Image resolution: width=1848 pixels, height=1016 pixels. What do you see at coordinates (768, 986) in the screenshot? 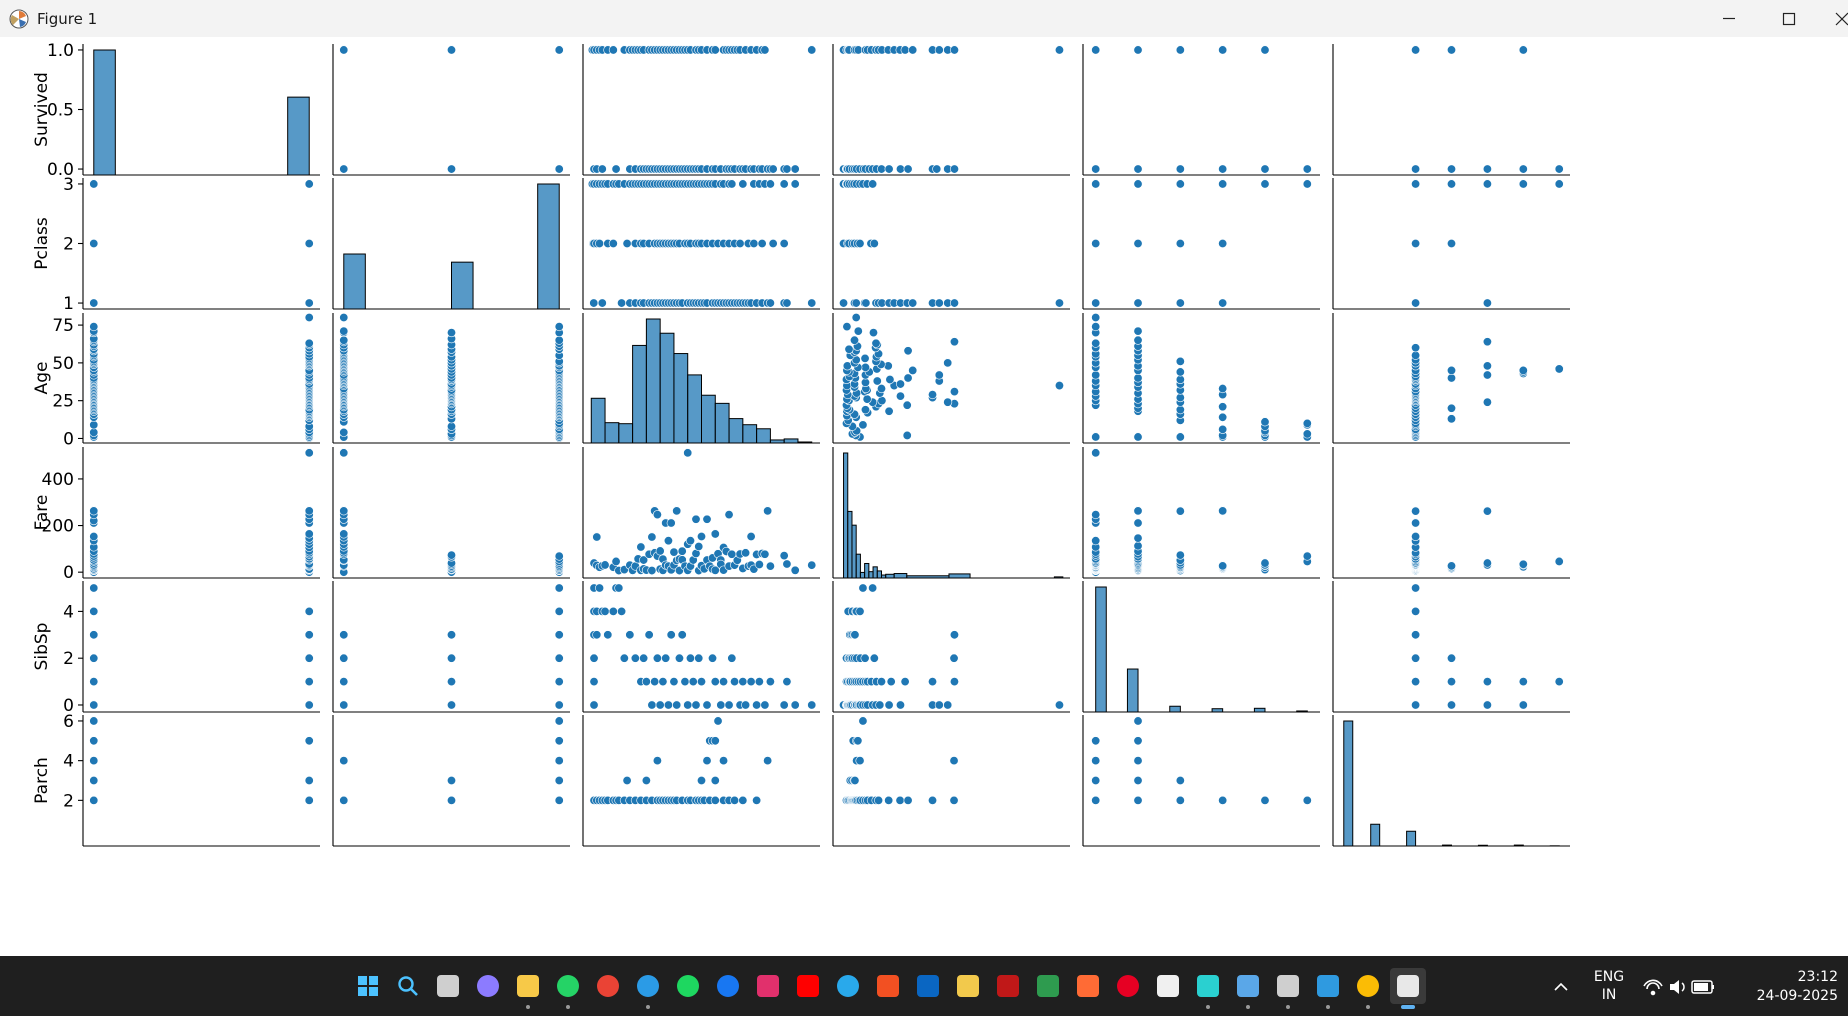
I see `taskbar-app-instagram` at bounding box center [768, 986].